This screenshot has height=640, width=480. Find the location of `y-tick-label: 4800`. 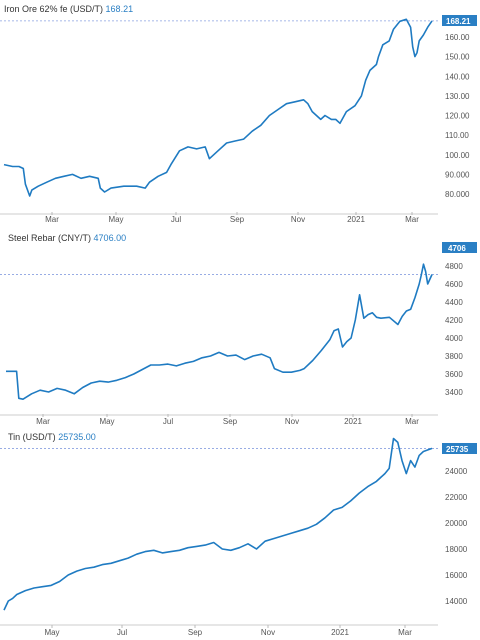

y-tick-label: 4800 is located at coordinates (454, 266).